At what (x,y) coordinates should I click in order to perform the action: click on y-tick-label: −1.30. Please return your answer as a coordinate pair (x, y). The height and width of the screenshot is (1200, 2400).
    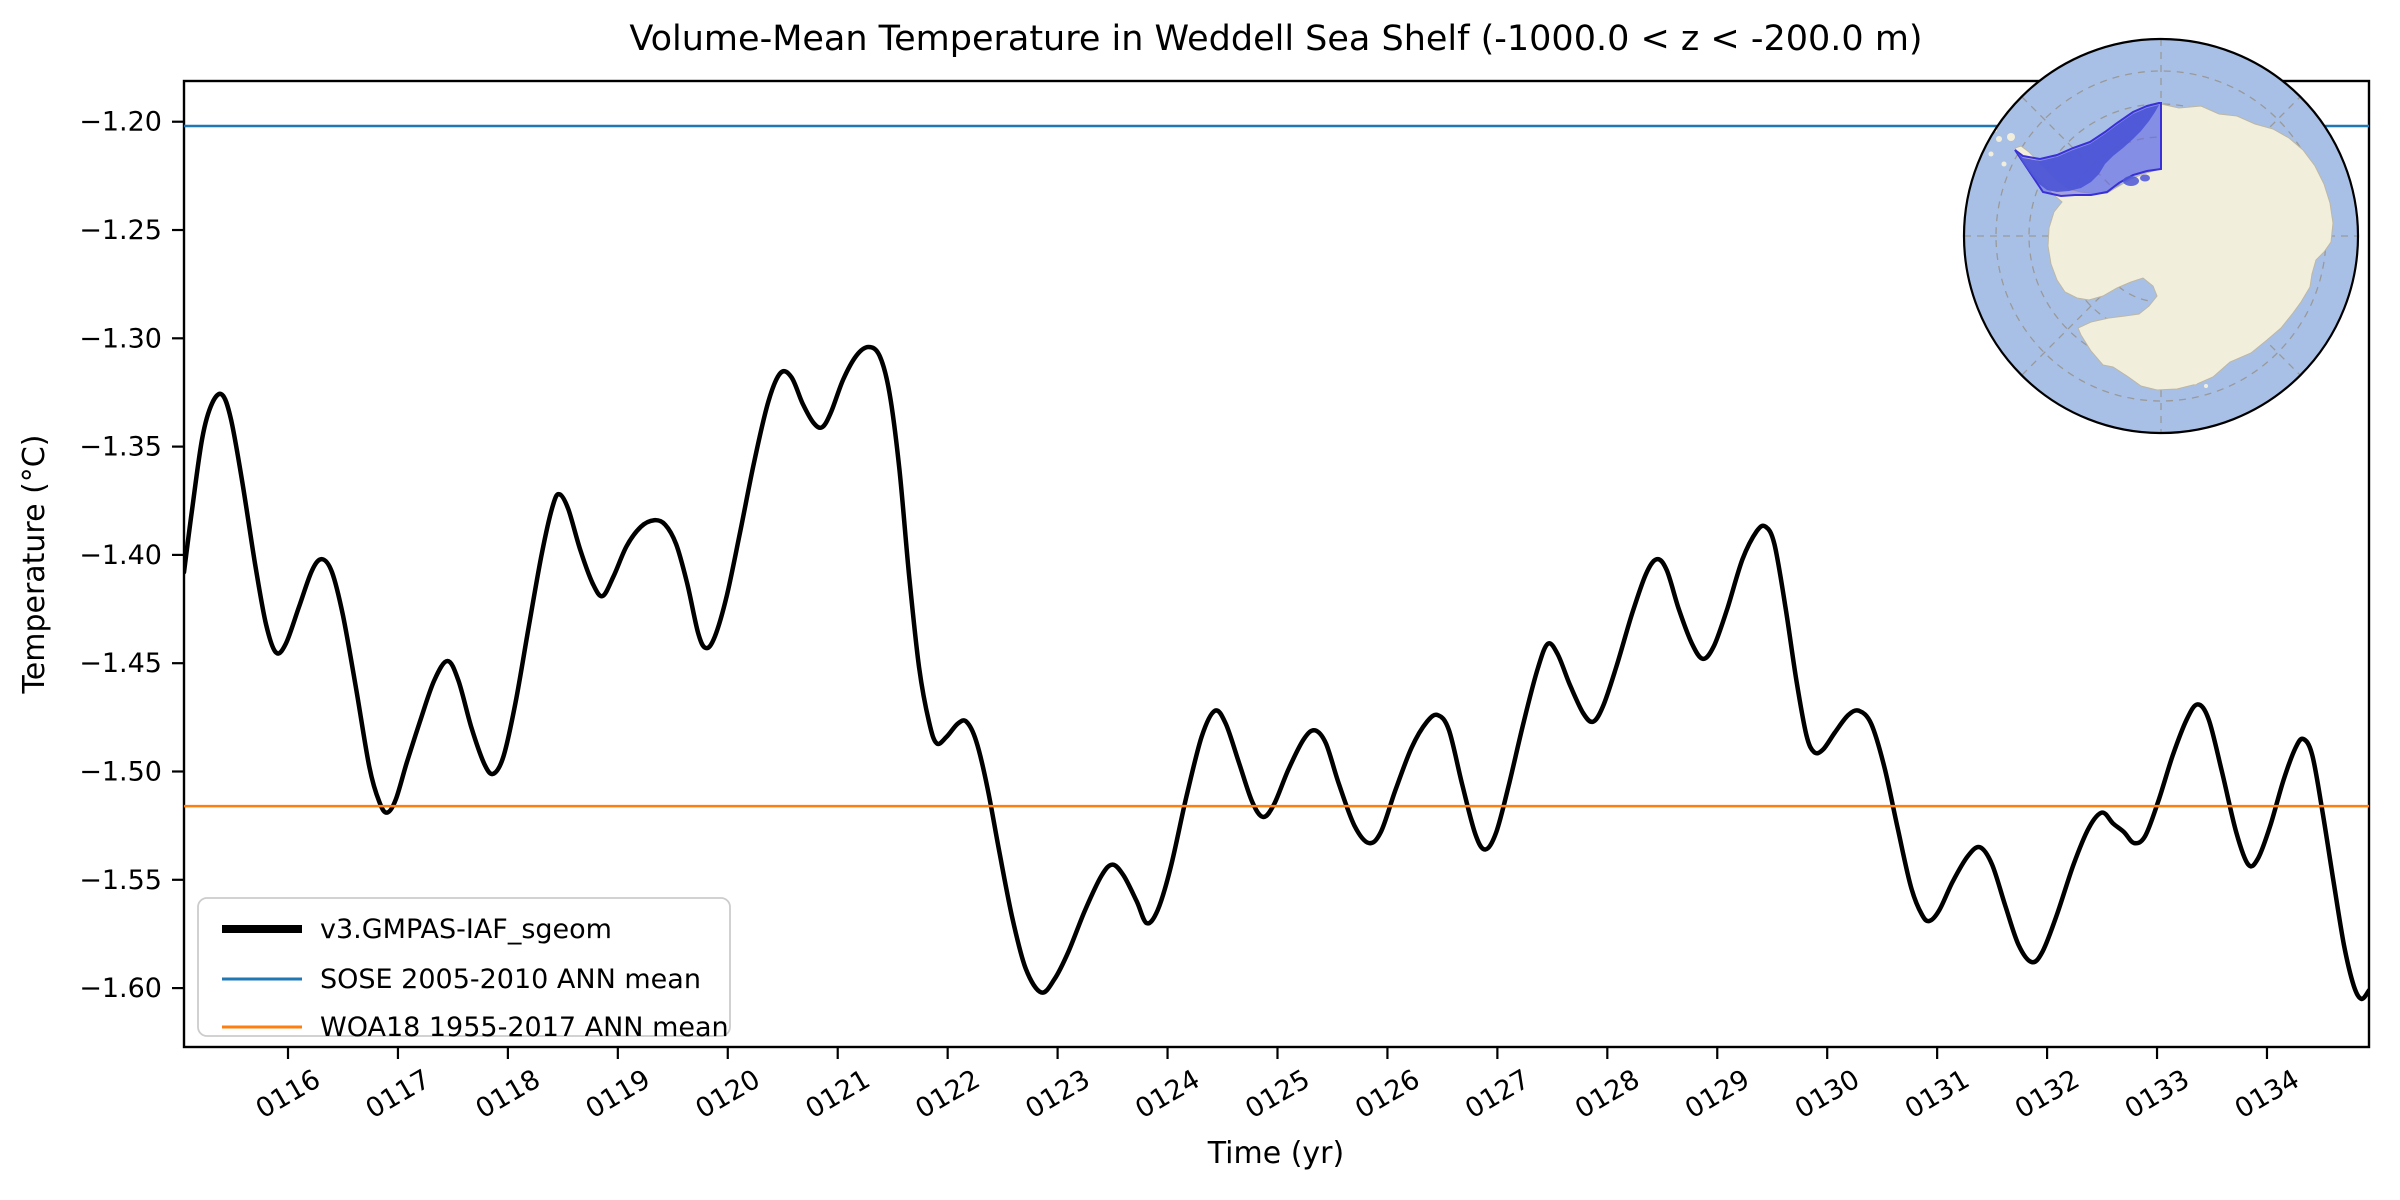
    Looking at the image, I should click on (120, 338).